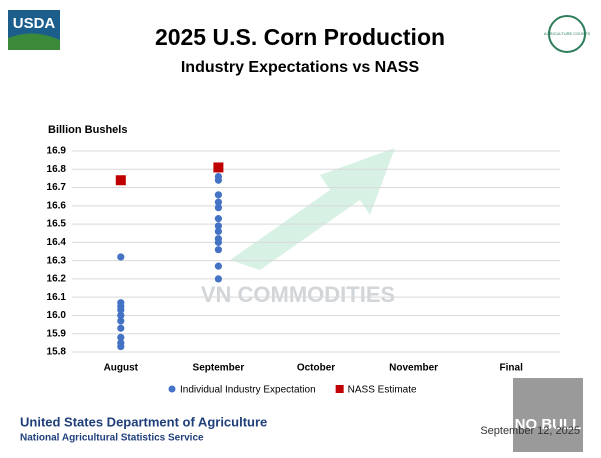 The width and height of the screenshot is (601, 458). I want to click on chart-title: 2025 U.S. Corn Production, so click(300, 37).